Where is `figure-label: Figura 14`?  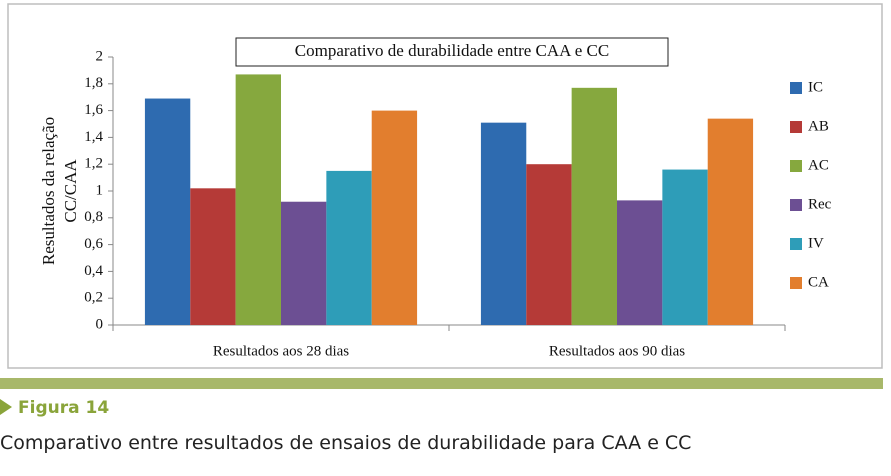
figure-label: Figura 14 is located at coordinates (54, 408).